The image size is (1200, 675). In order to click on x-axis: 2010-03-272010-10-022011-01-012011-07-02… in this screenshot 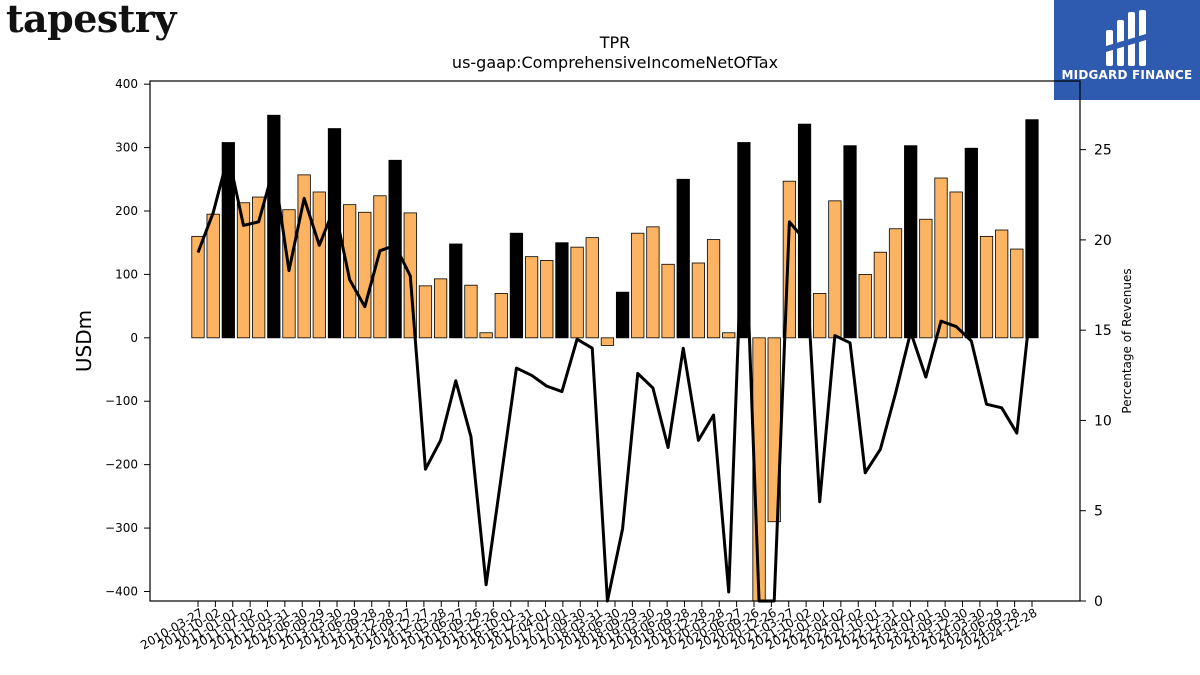, I will do `click(589, 626)`.